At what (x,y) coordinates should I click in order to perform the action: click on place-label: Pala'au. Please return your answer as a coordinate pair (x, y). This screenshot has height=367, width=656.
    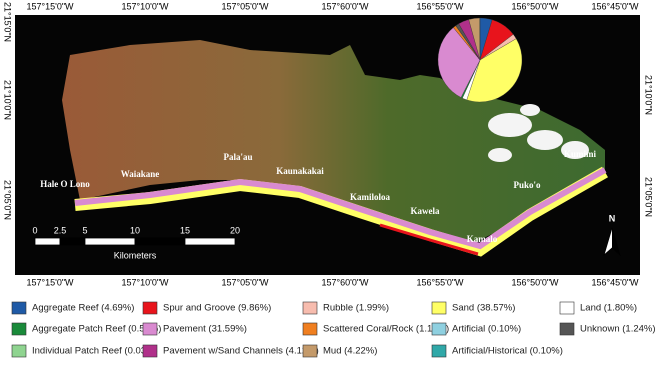
    Looking at the image, I should click on (237, 157).